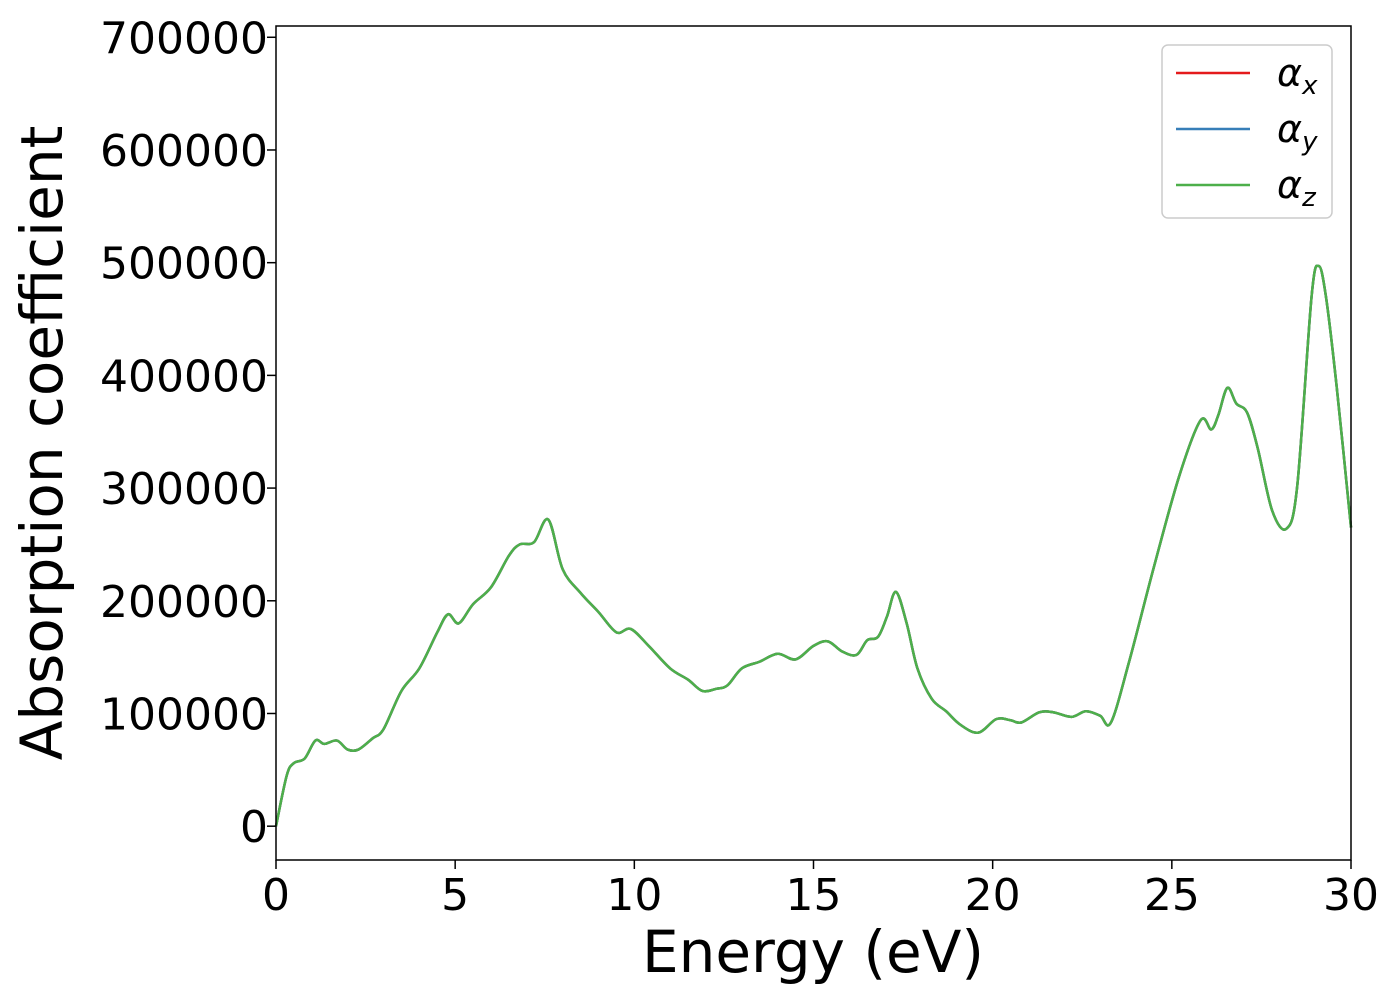  I want to click on y-tick-label: 0, so click(254, 827).